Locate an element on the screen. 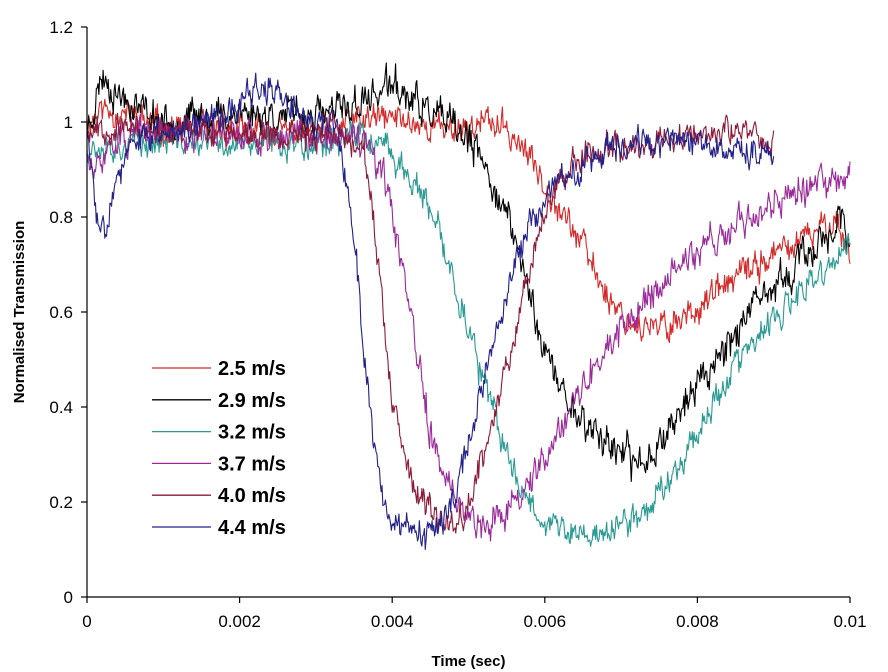 This screenshot has width=888, height=672. y-tick-label: 0 is located at coordinates (68, 597).